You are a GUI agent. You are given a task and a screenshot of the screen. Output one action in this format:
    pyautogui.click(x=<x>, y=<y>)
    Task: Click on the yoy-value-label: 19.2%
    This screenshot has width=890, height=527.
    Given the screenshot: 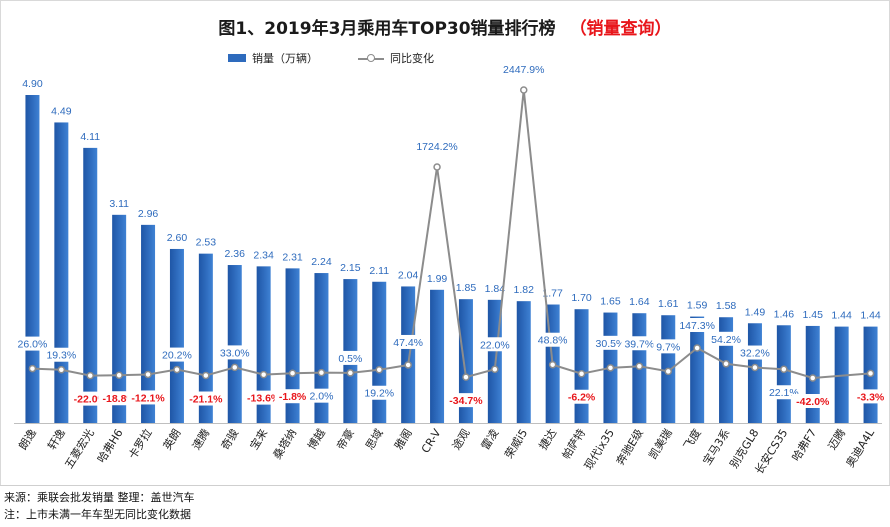 What is the action you would take?
    pyautogui.click(x=379, y=394)
    